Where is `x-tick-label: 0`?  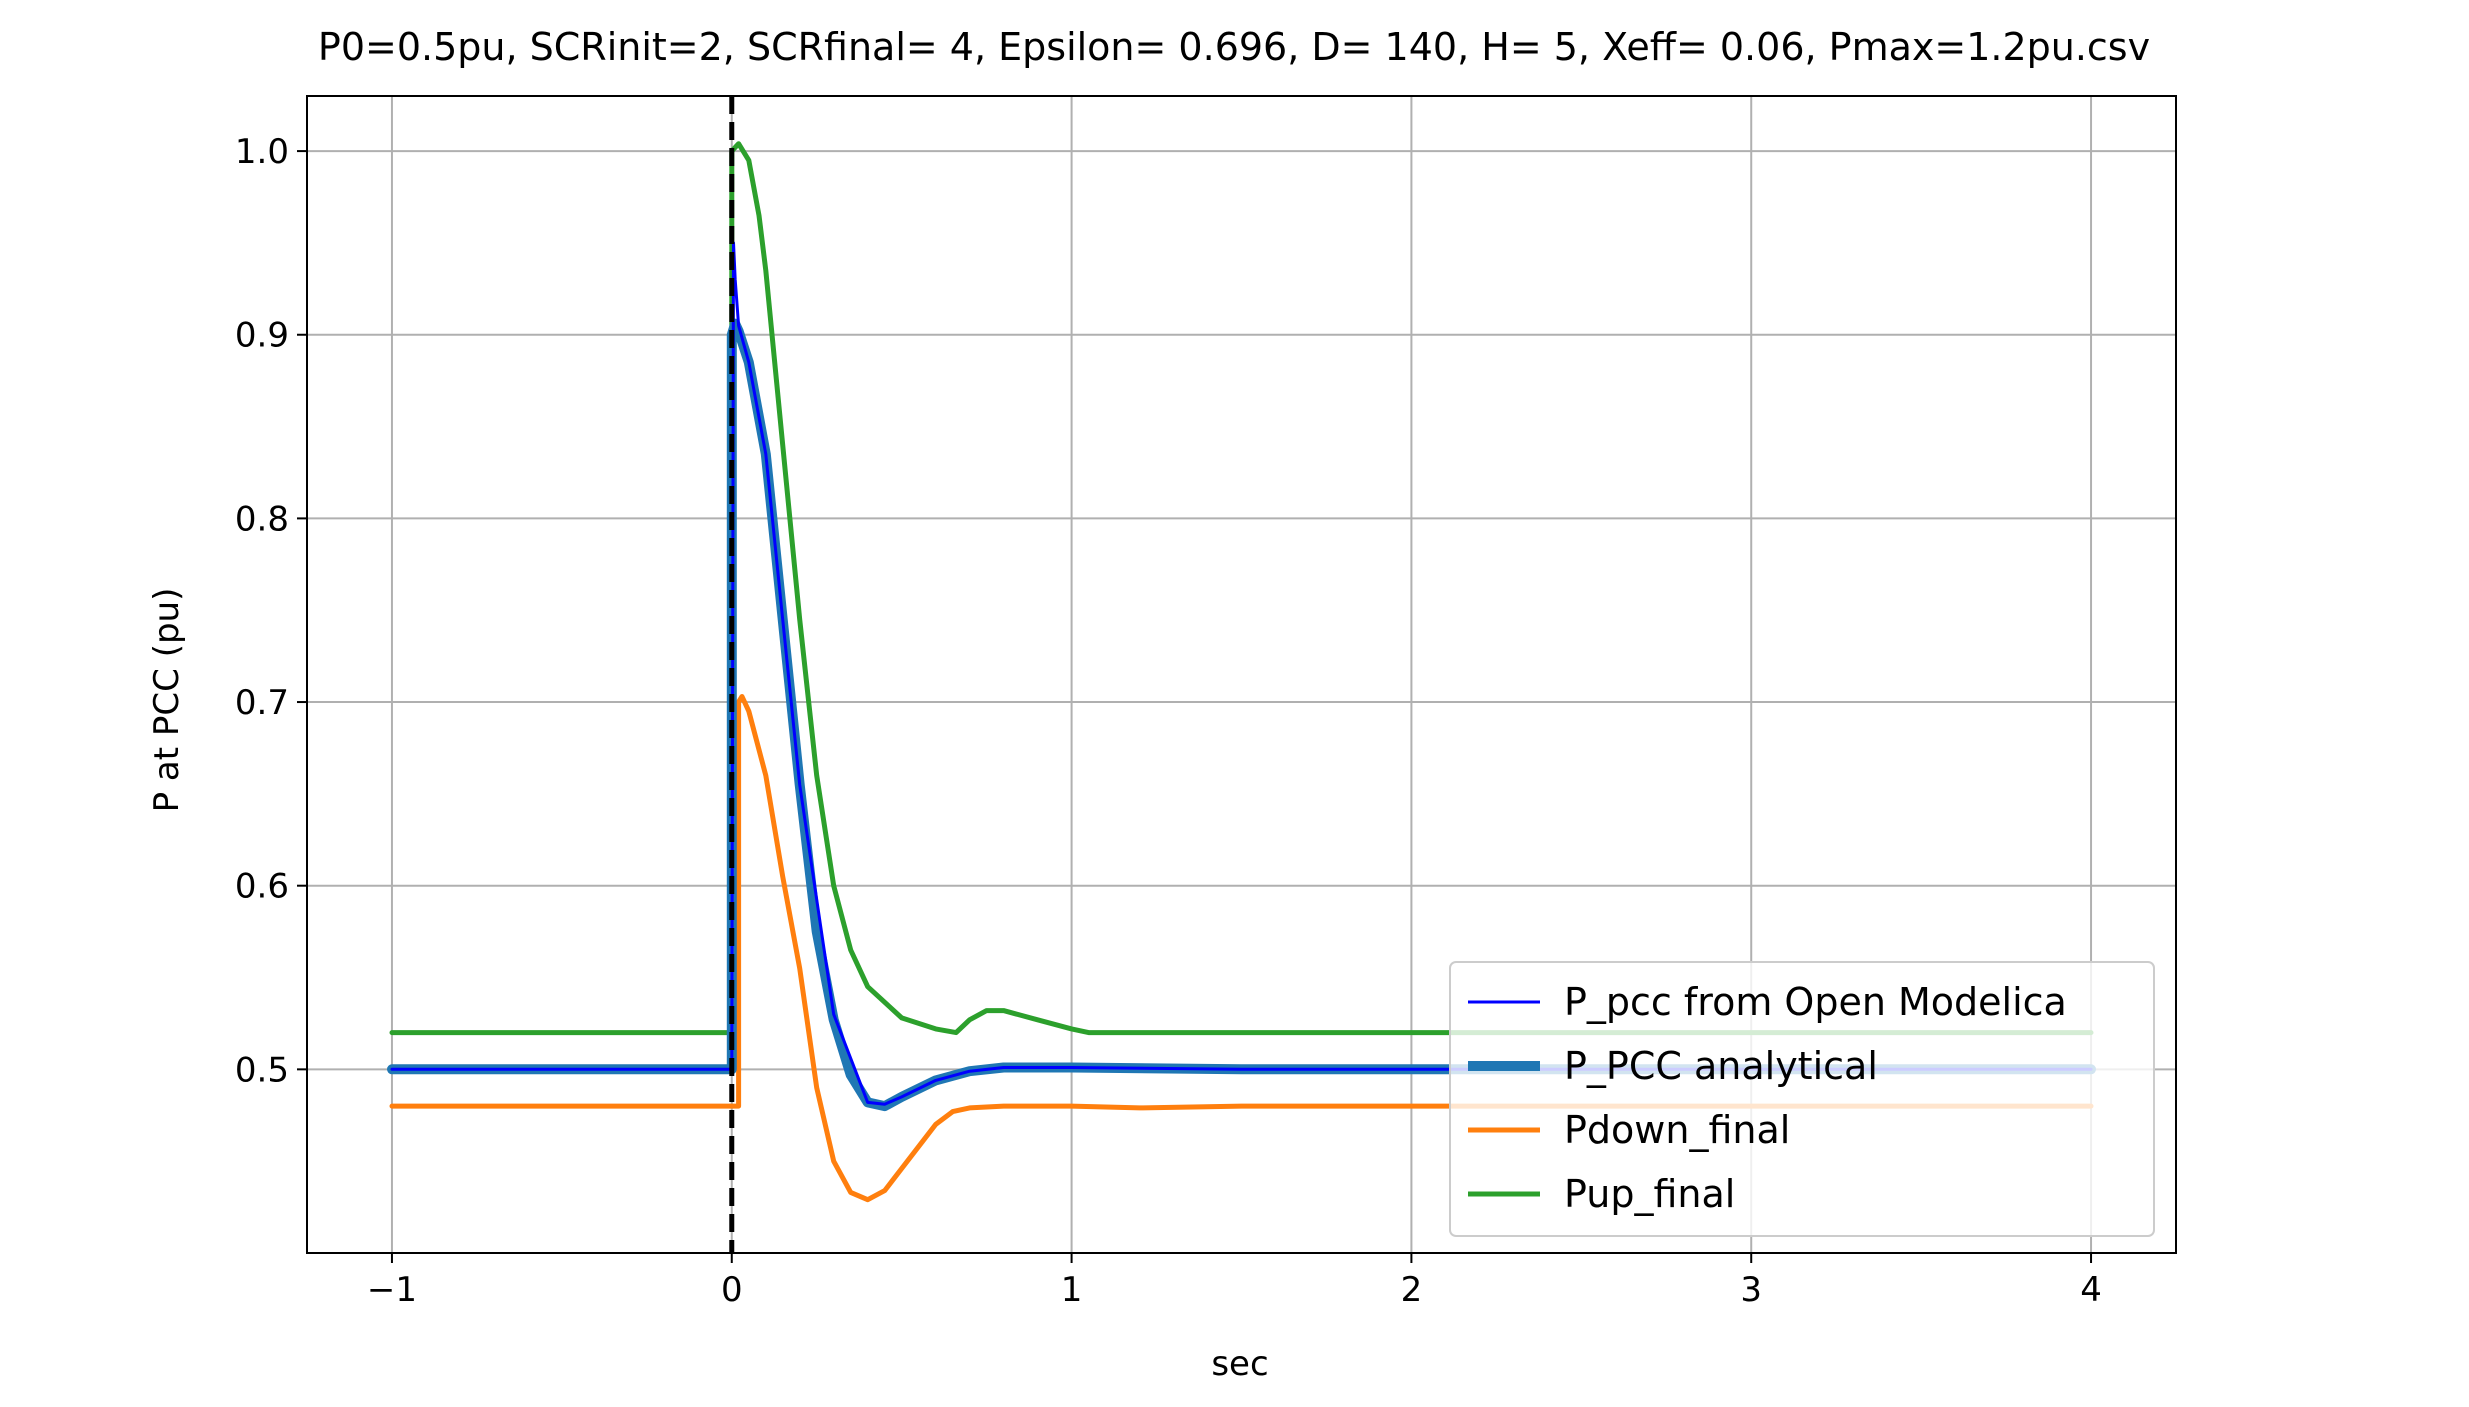
x-tick-label: 0 is located at coordinates (732, 1290).